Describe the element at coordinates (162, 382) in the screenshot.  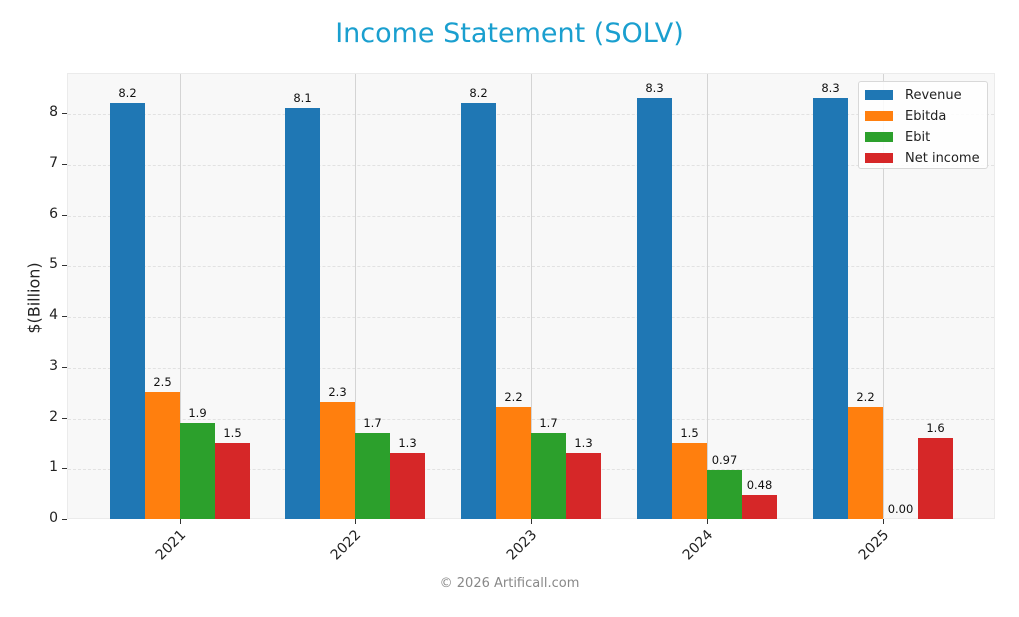
I see `bar-value-label: 2.5` at that location.